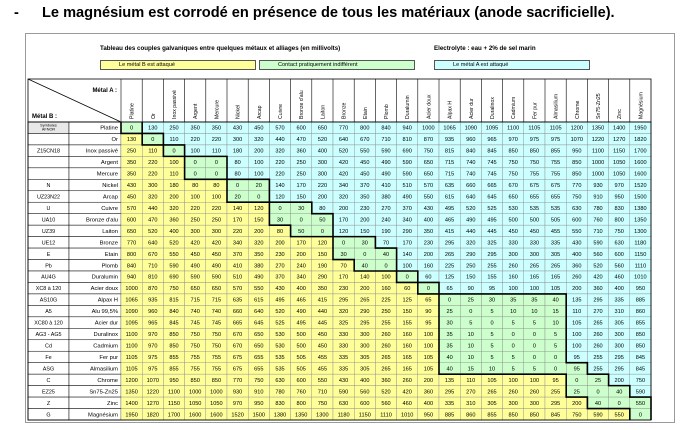 The height and width of the screenshot is (430, 700). I want to click on column-header-13: Duralumin, so click(408, 107).